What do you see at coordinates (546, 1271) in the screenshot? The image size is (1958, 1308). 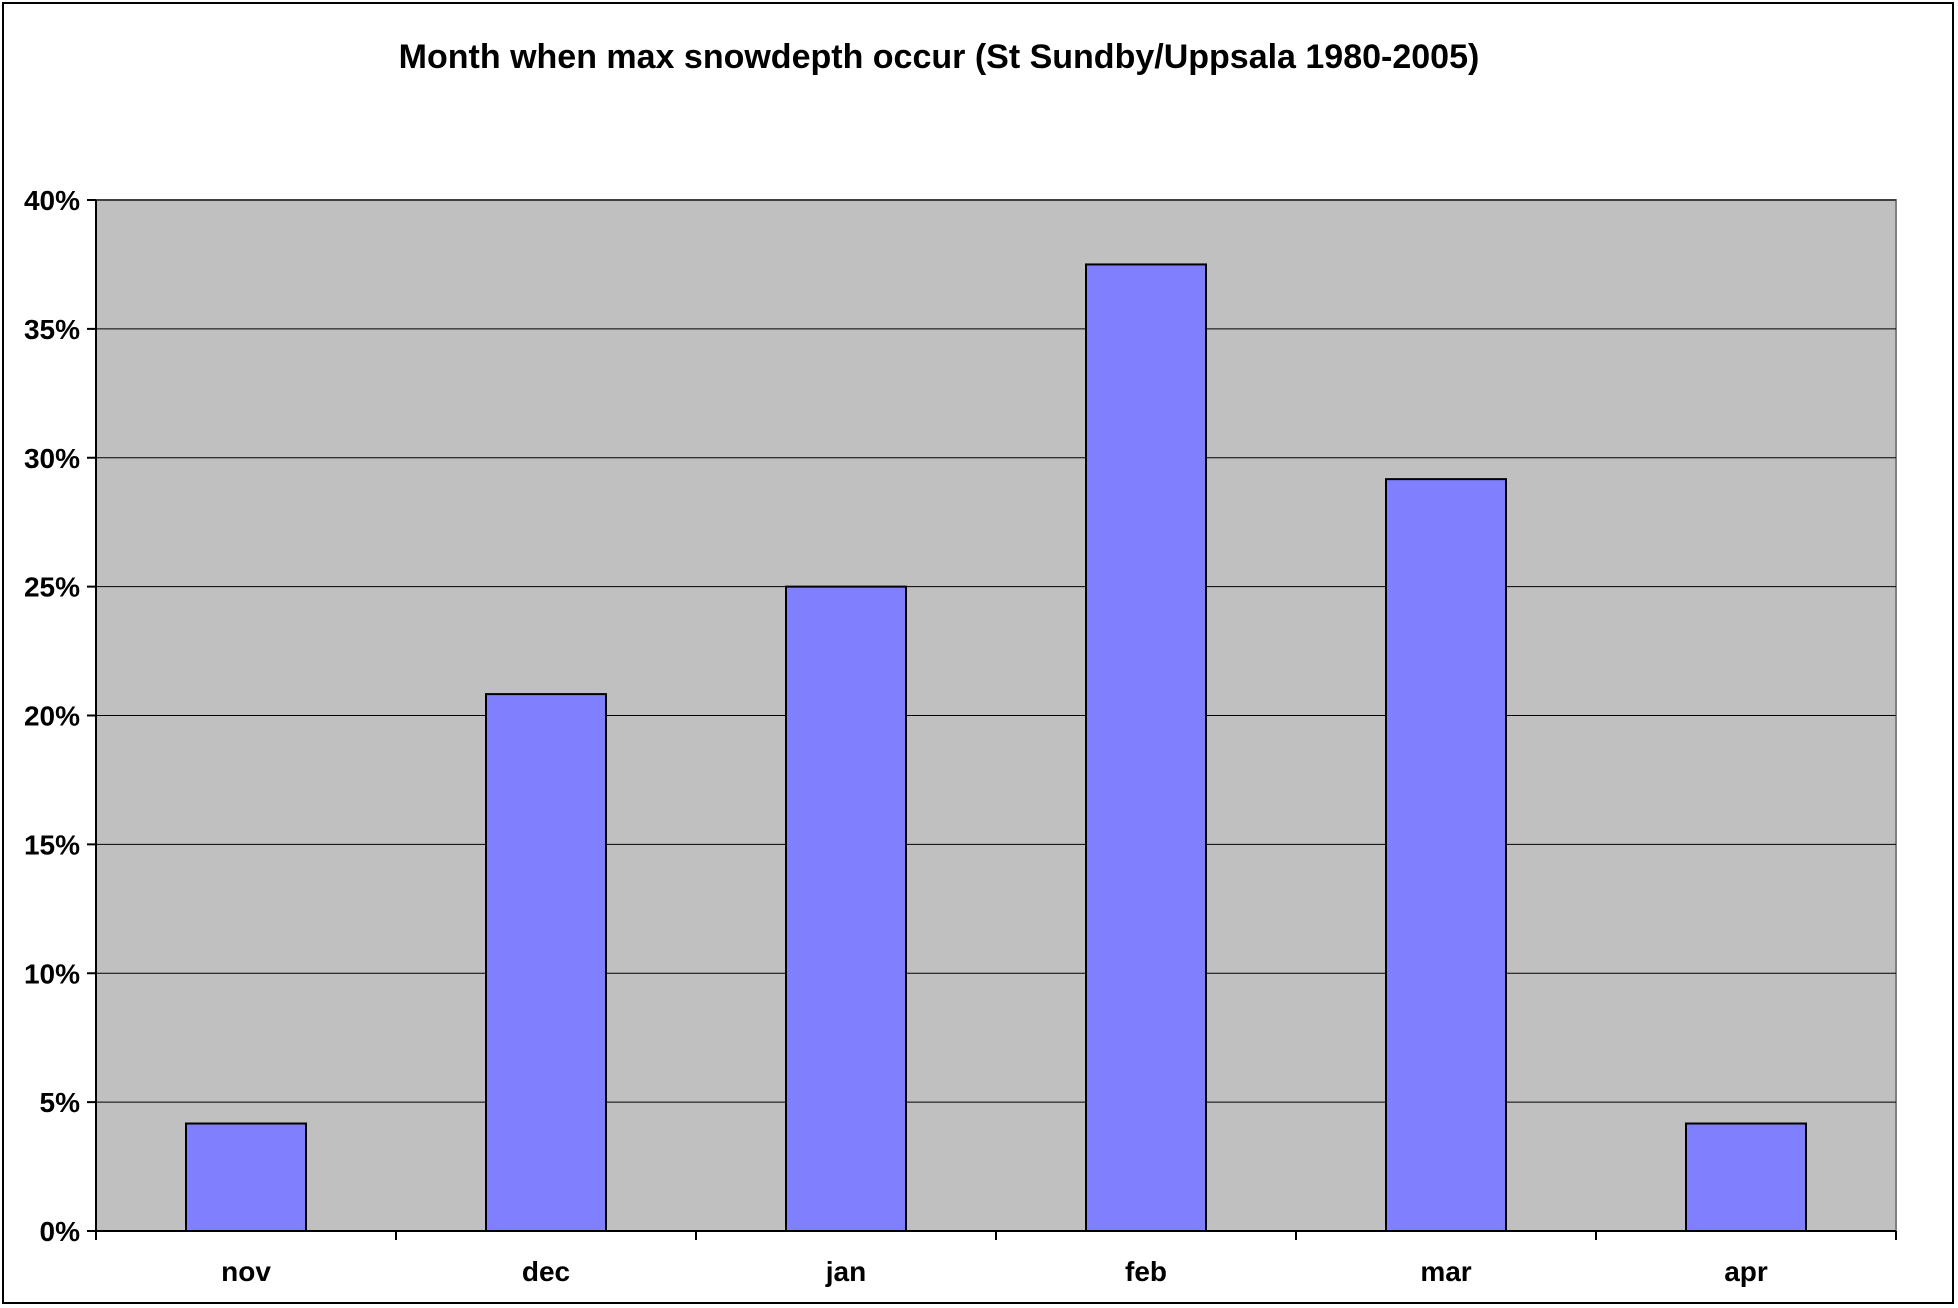 I see `x-tick-label: dec` at bounding box center [546, 1271].